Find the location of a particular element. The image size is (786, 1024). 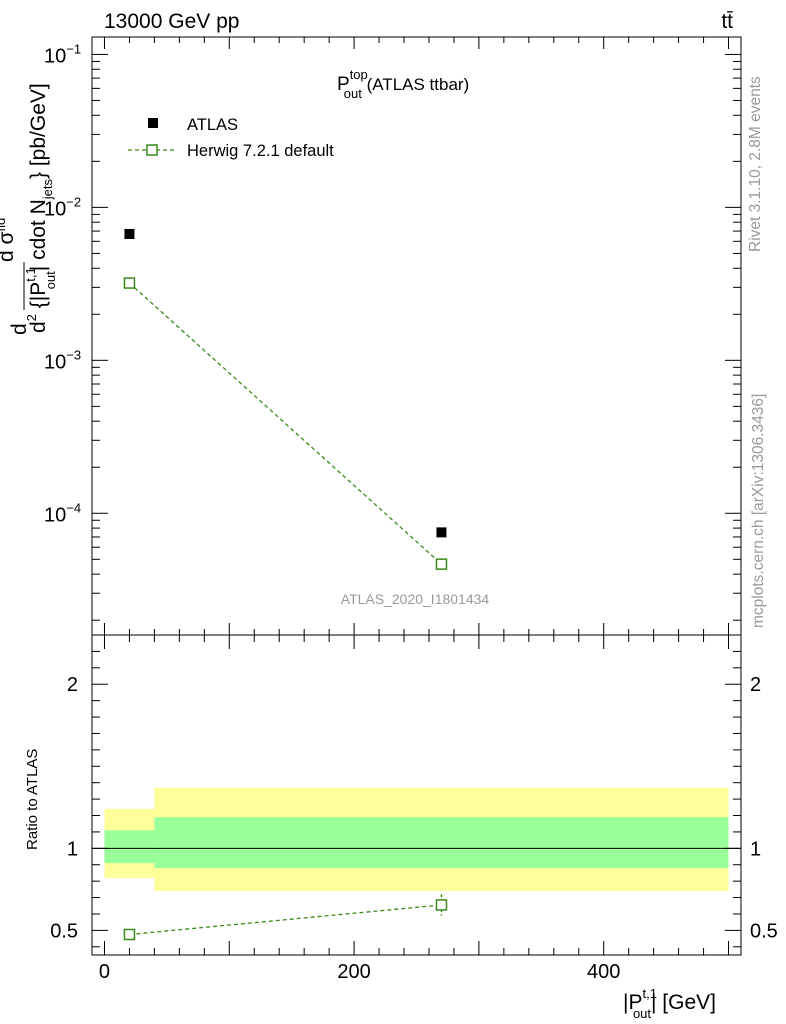

rivet-version-label: Rivet 3.1.10, 2.8M events is located at coordinates (755, 164).